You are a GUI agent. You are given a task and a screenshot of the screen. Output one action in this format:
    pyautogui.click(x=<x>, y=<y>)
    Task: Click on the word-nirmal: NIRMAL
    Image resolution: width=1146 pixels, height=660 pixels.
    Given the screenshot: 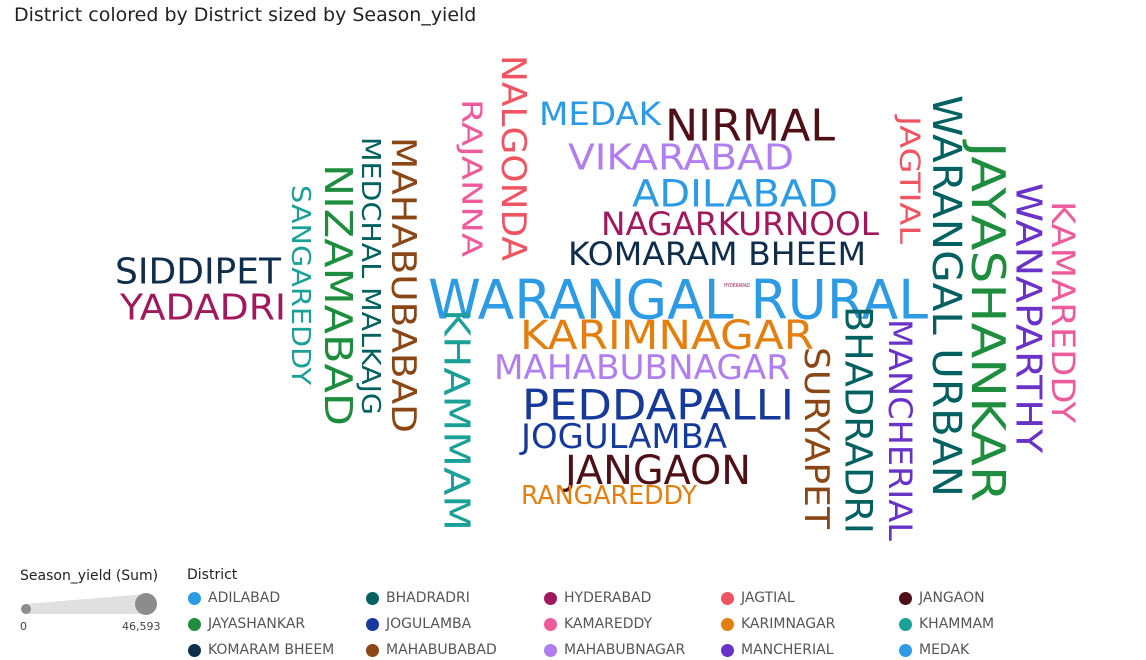 What is the action you would take?
    pyautogui.click(x=750, y=126)
    